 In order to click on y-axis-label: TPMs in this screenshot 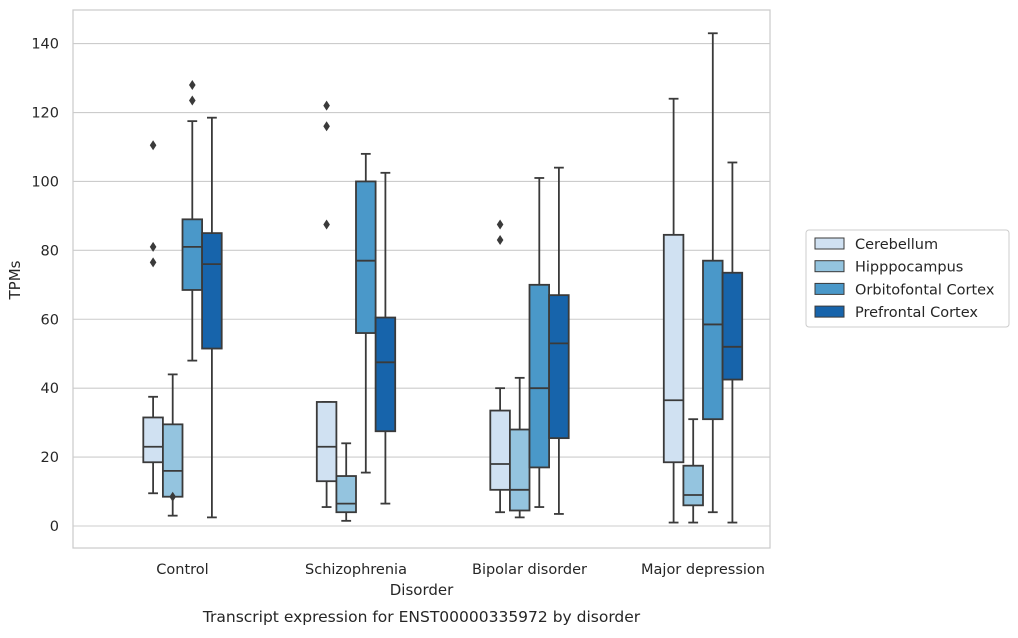, I will do `click(15, 280)`.